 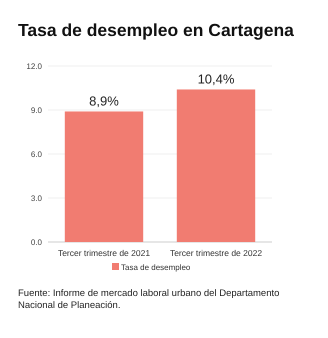 I want to click on y-tick-label: 9.0, so click(x=36, y=110).